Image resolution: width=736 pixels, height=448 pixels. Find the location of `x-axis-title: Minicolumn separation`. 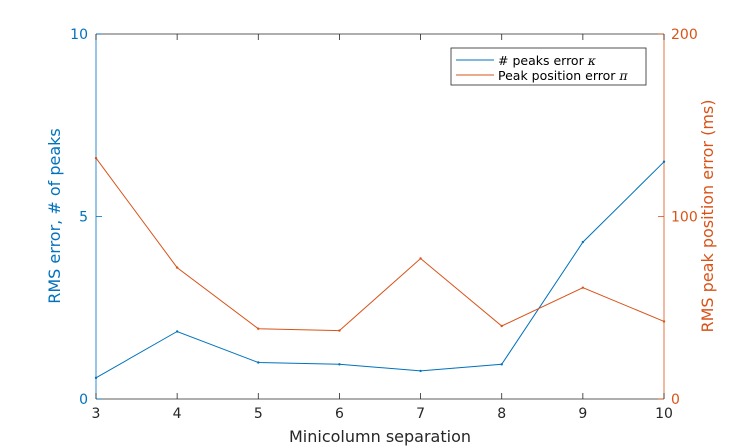

x-axis-title: Minicolumn separation is located at coordinates (380, 436).